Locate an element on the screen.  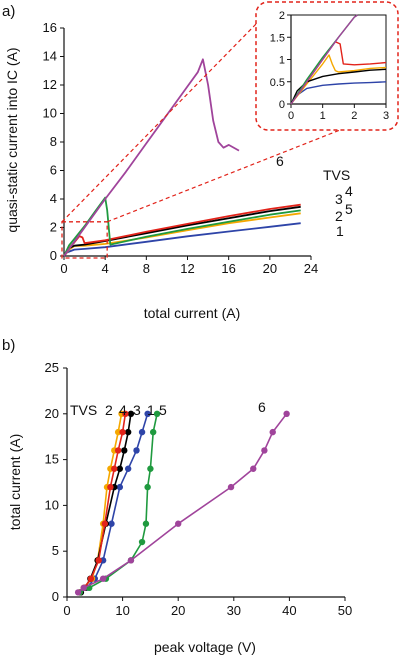
x-tick-label: 2 is located at coordinates (354, 116).